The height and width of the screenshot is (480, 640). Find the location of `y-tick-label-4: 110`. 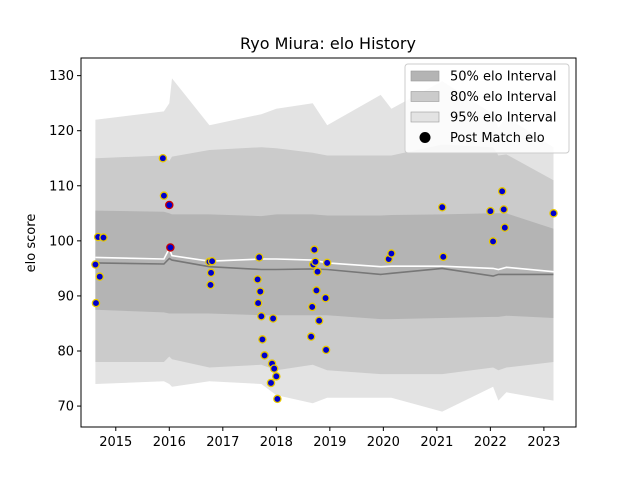

y-tick-label-4: 110 is located at coordinates (61, 186).